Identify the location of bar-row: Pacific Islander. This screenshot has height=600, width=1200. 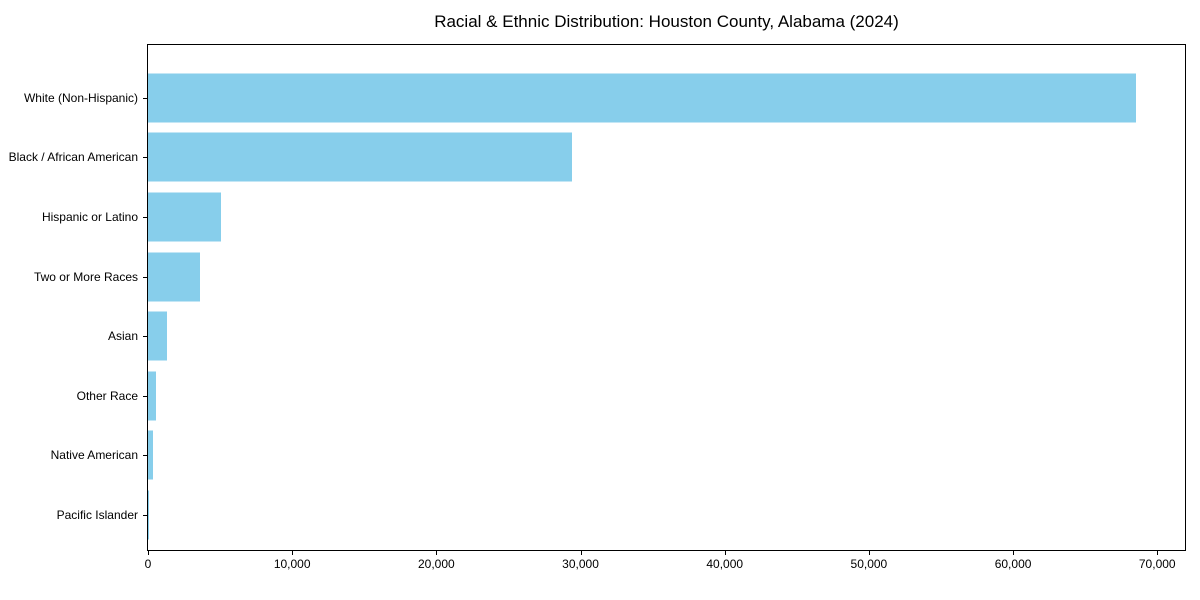
(621, 515).